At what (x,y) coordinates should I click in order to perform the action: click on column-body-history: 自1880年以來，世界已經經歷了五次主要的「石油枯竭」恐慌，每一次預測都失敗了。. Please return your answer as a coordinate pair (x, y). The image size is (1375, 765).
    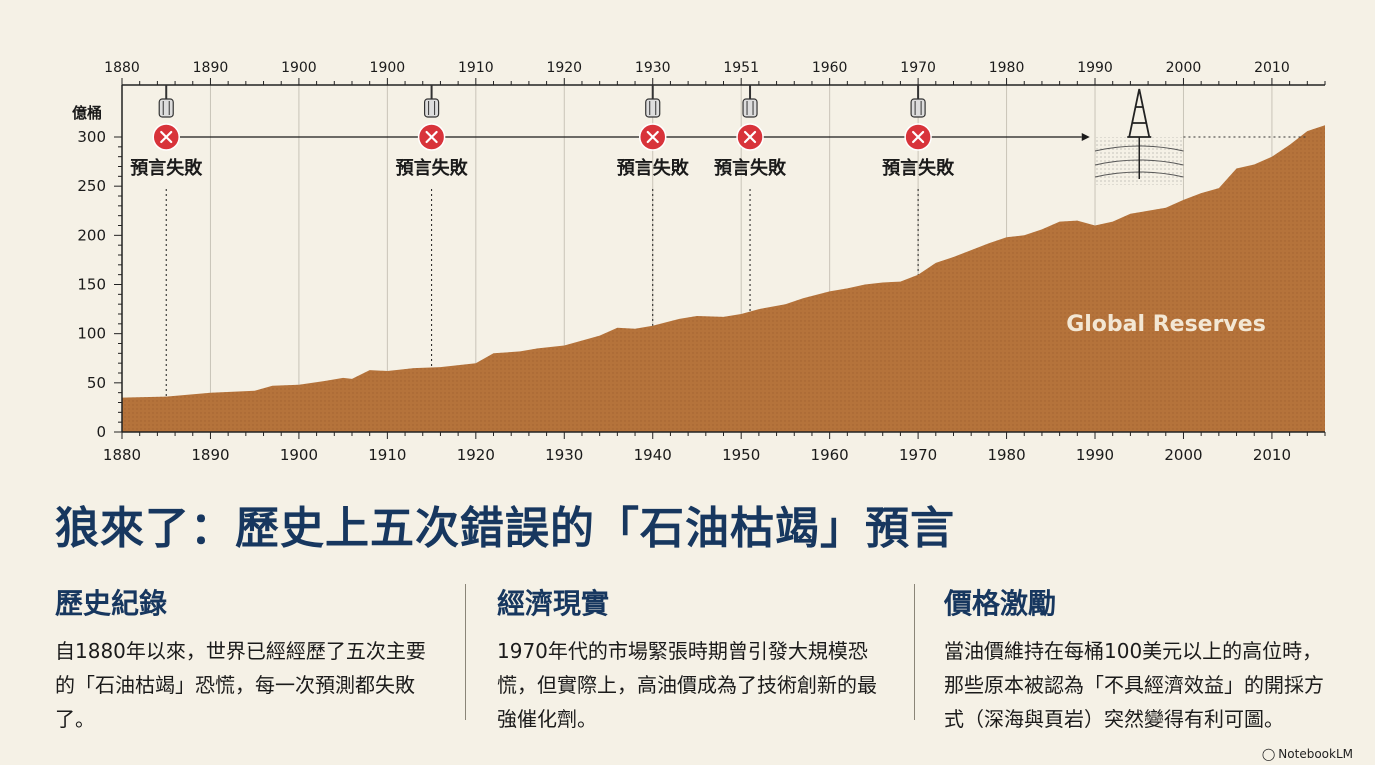
    Looking at the image, I should click on (240, 685).